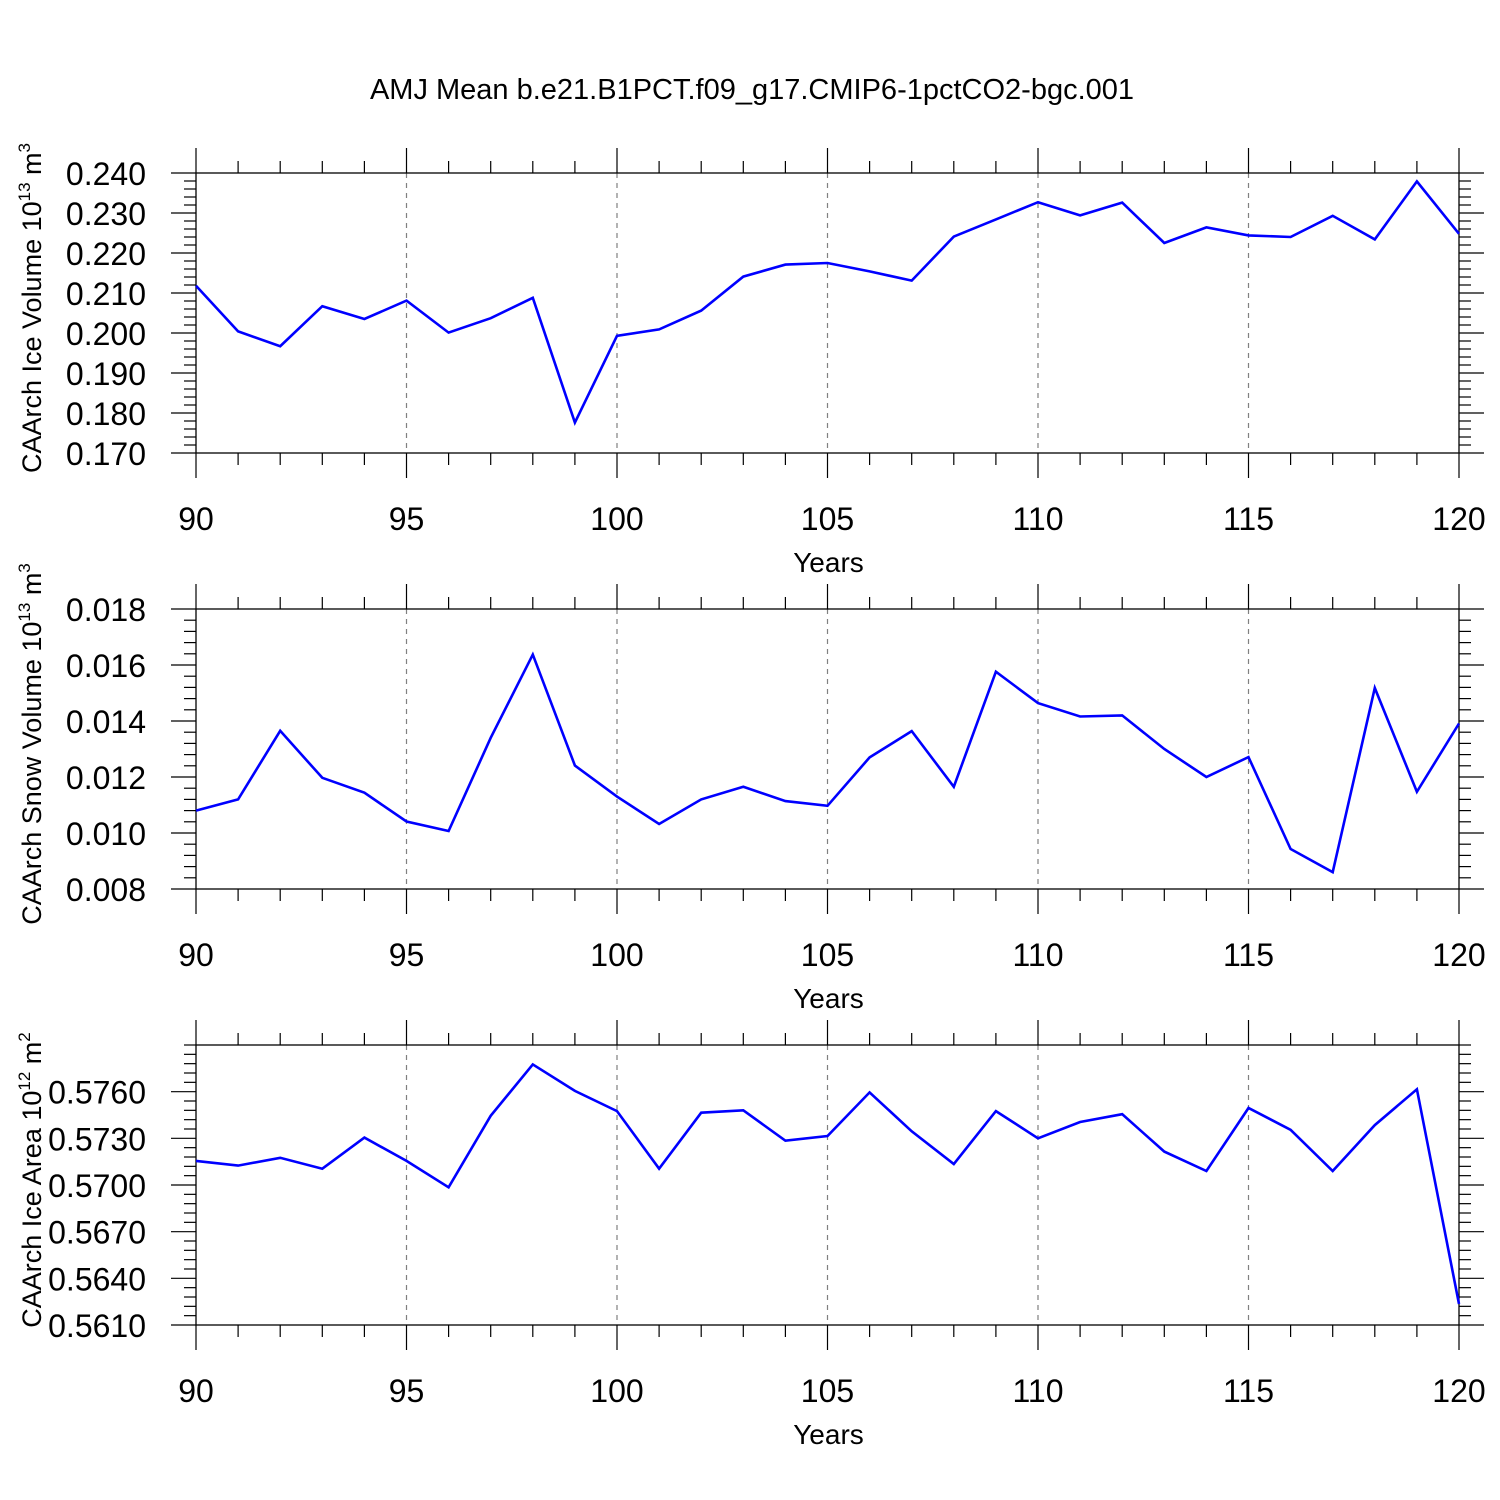 Image resolution: width=1500 pixels, height=1500 pixels. What do you see at coordinates (616, 519) in the screenshot?
I see `panel-1-x-tick-label: 100` at bounding box center [616, 519].